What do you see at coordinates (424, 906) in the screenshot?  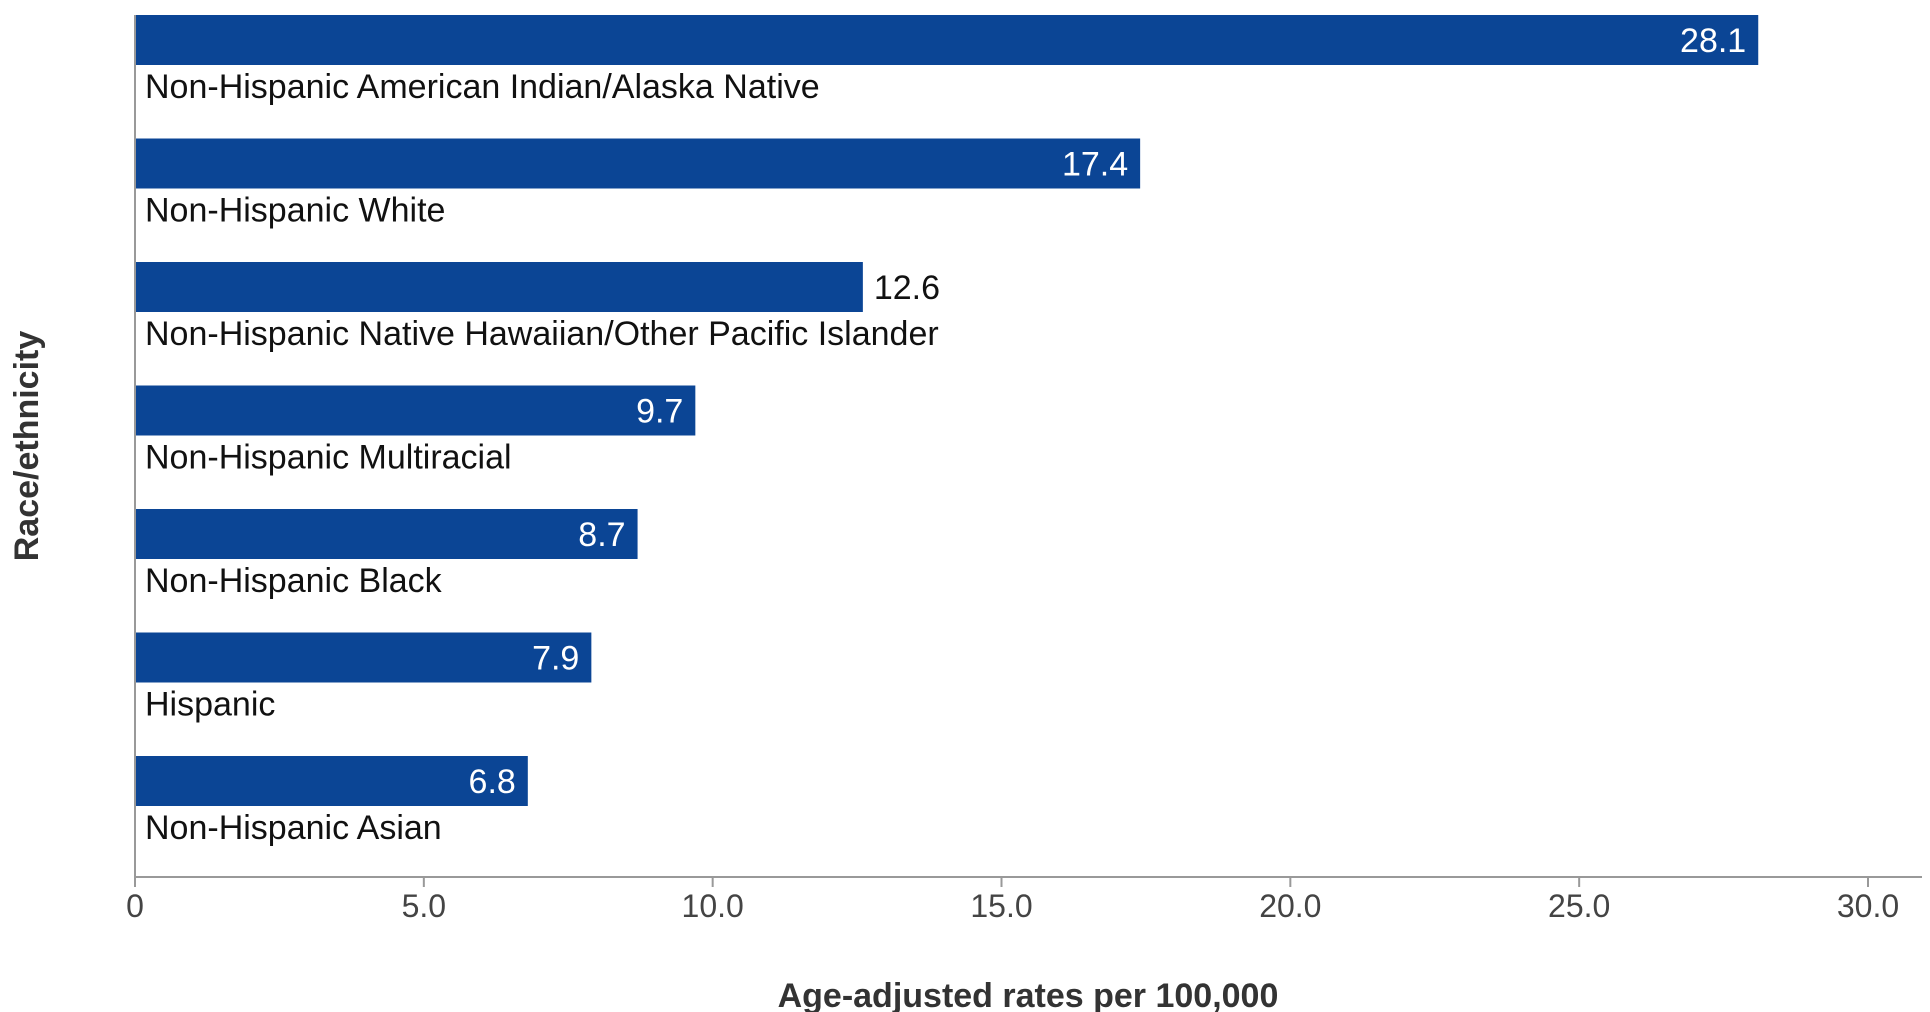 I see `x-tick-label: 5.0` at bounding box center [424, 906].